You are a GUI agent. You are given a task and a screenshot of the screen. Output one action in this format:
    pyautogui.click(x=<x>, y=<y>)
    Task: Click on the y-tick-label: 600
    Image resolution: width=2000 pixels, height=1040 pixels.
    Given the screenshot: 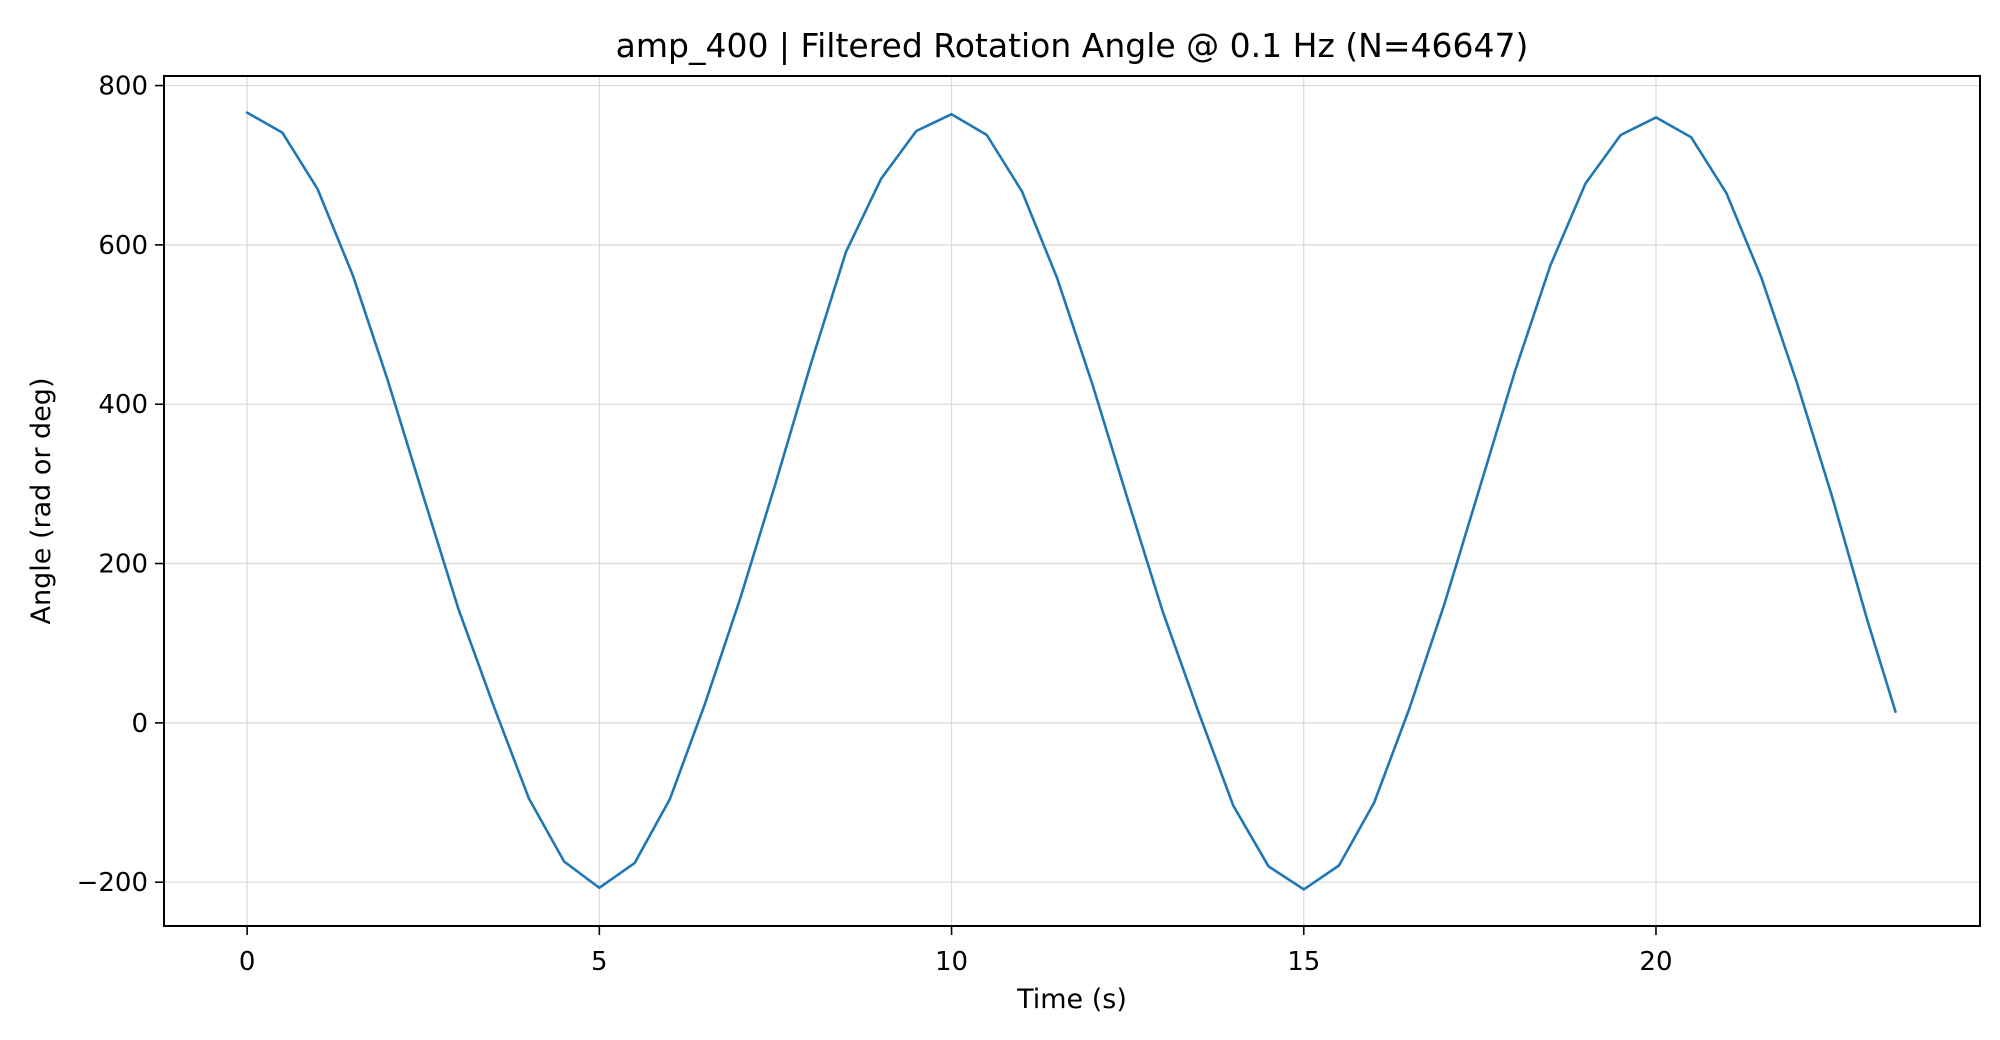 What is the action you would take?
    pyautogui.click(x=123, y=246)
    